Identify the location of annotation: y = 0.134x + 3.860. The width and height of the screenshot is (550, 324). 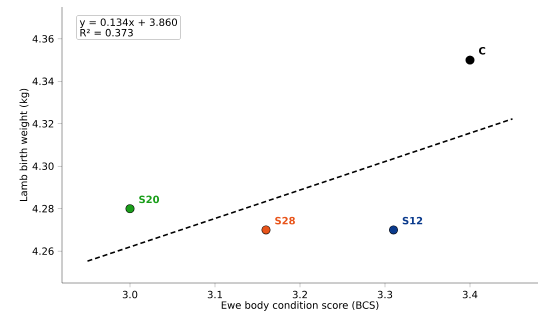
(128, 23).